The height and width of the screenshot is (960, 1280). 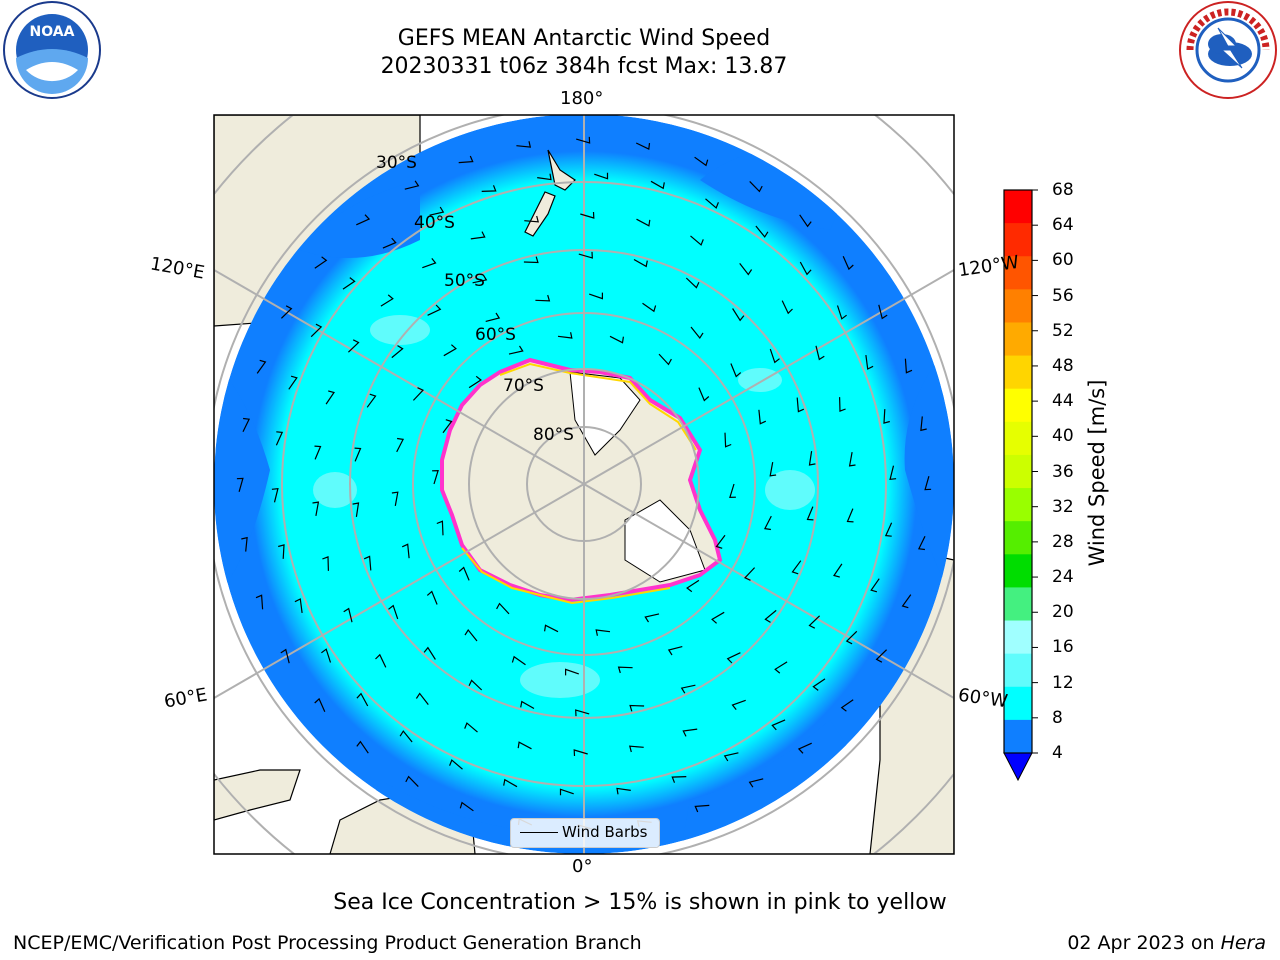 I want to click on lat-label-70: 70°S, so click(x=523, y=386).